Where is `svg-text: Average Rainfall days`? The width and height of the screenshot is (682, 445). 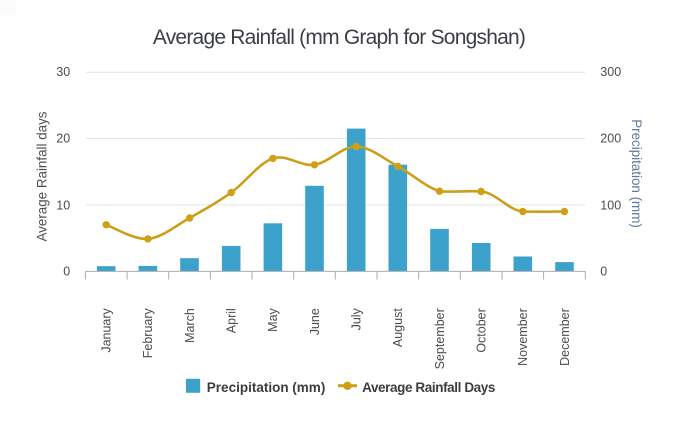
svg-text: Average Rainfall days is located at coordinates (41, 176).